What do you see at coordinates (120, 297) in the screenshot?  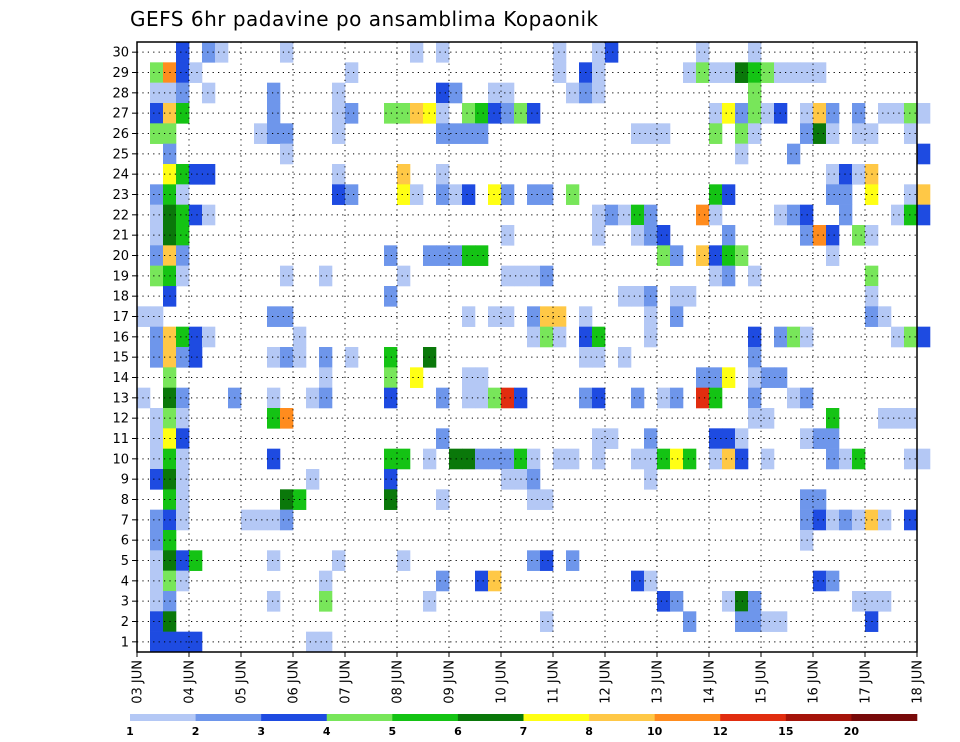 I see `y-tick-label: 18` at bounding box center [120, 297].